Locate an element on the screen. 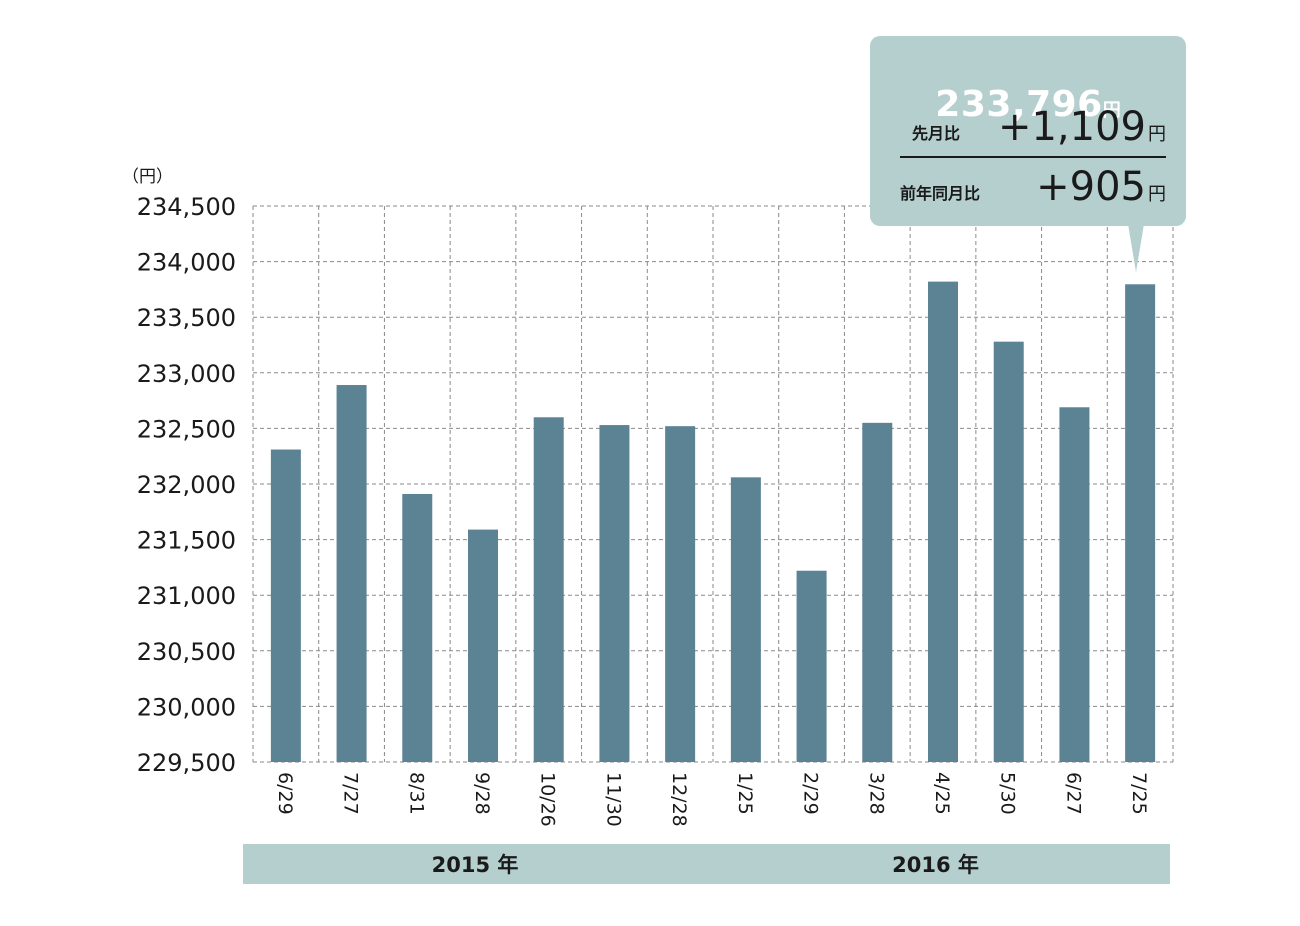 The height and width of the screenshot is (926, 1300). callout-total: 233,796円 is located at coordinates (1028, 104).